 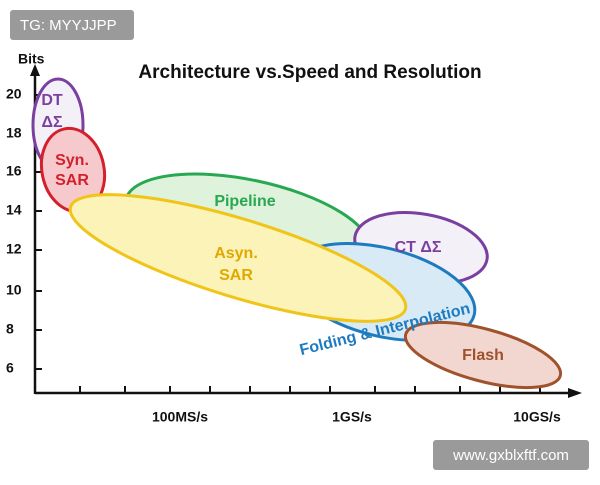 I want to click on x-tick-label: 1GS/s, so click(x=352, y=417).